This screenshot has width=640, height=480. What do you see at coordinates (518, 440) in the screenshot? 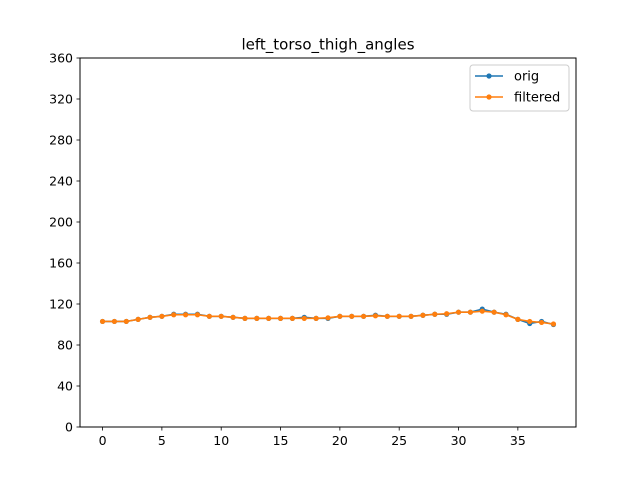
I see `x-tick-label: 35` at bounding box center [518, 440].